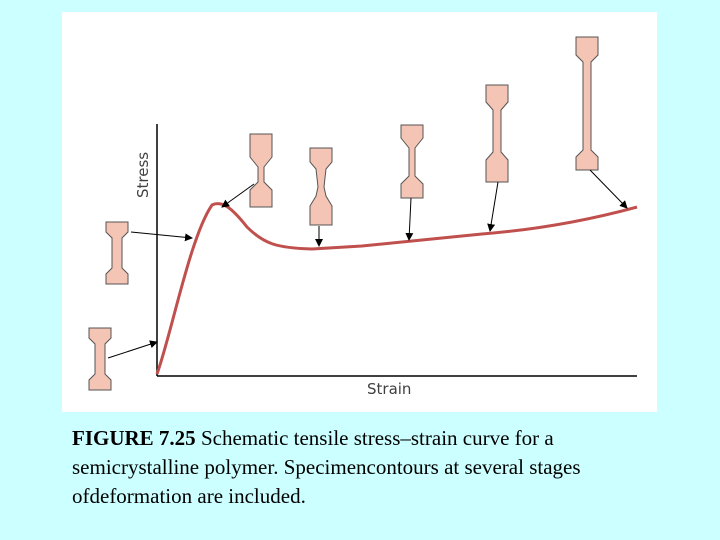 This screenshot has height=540, width=720. I want to click on specimen-drawing, so click(497, 133).